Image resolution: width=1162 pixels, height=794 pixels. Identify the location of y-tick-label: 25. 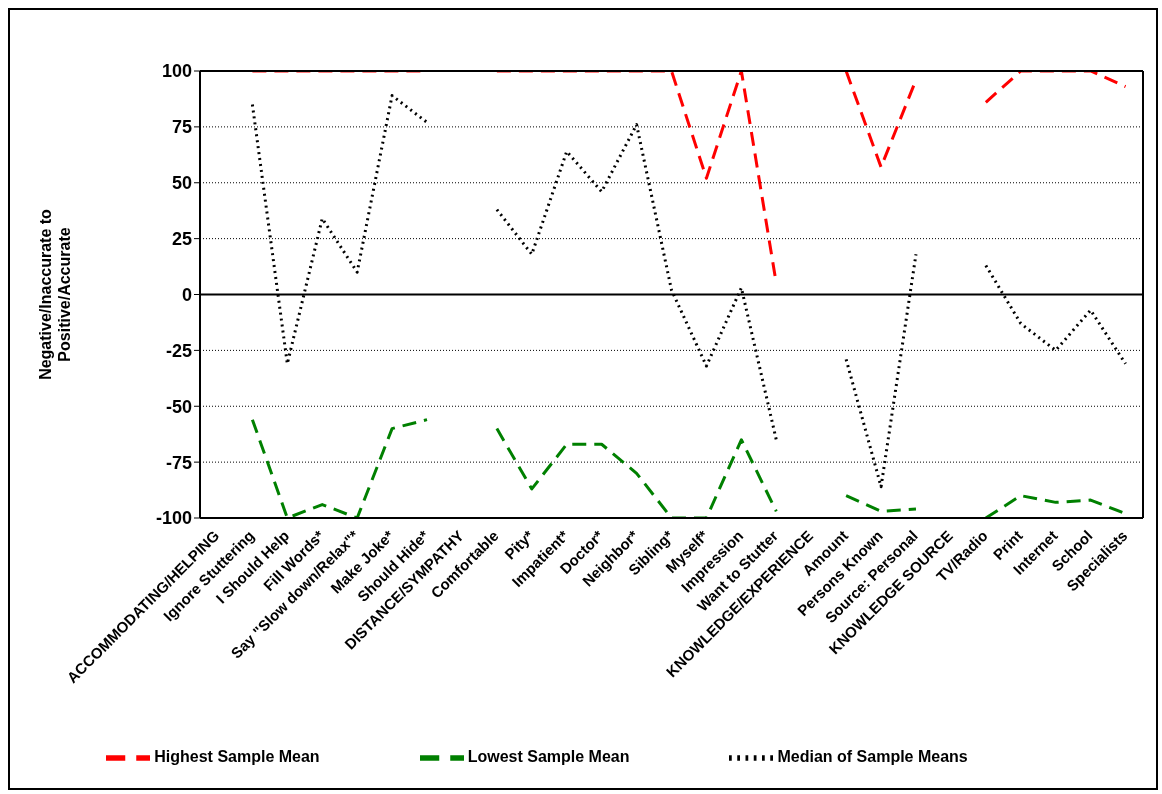
(181, 239).